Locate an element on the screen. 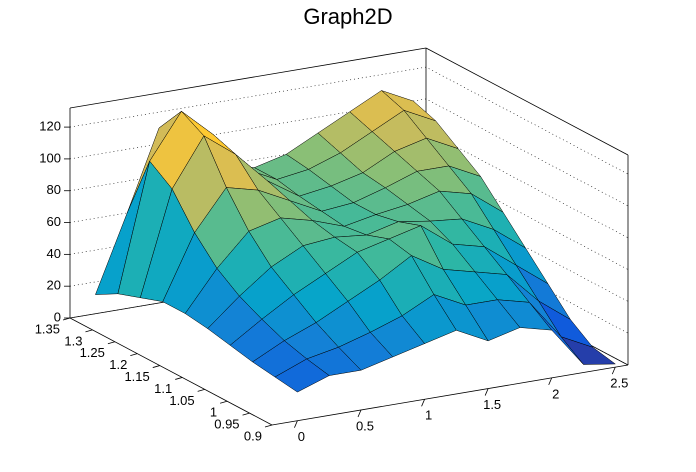 Image resolution: width=696 pixels, height=472 pixels. x-tick-label: 1.5 is located at coordinates (492, 404).